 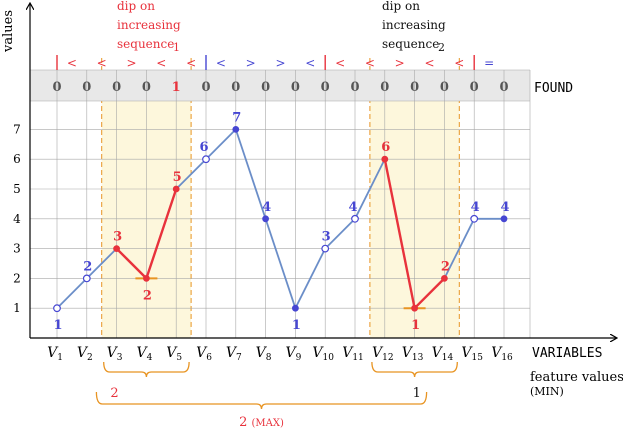 I want to click on point-label-V2: 2, so click(x=87, y=266).